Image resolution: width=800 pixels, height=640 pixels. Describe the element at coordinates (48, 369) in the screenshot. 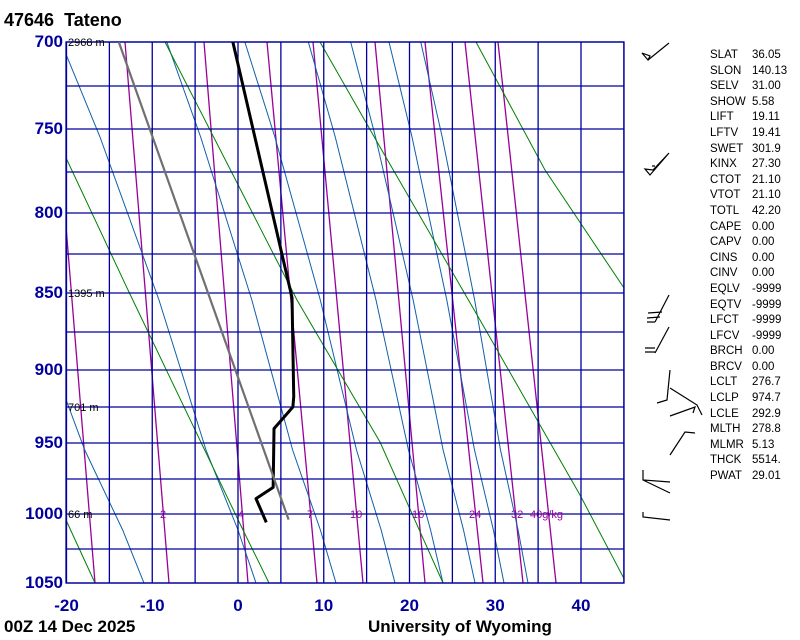

I see `pressure-tick-label: 900` at that location.